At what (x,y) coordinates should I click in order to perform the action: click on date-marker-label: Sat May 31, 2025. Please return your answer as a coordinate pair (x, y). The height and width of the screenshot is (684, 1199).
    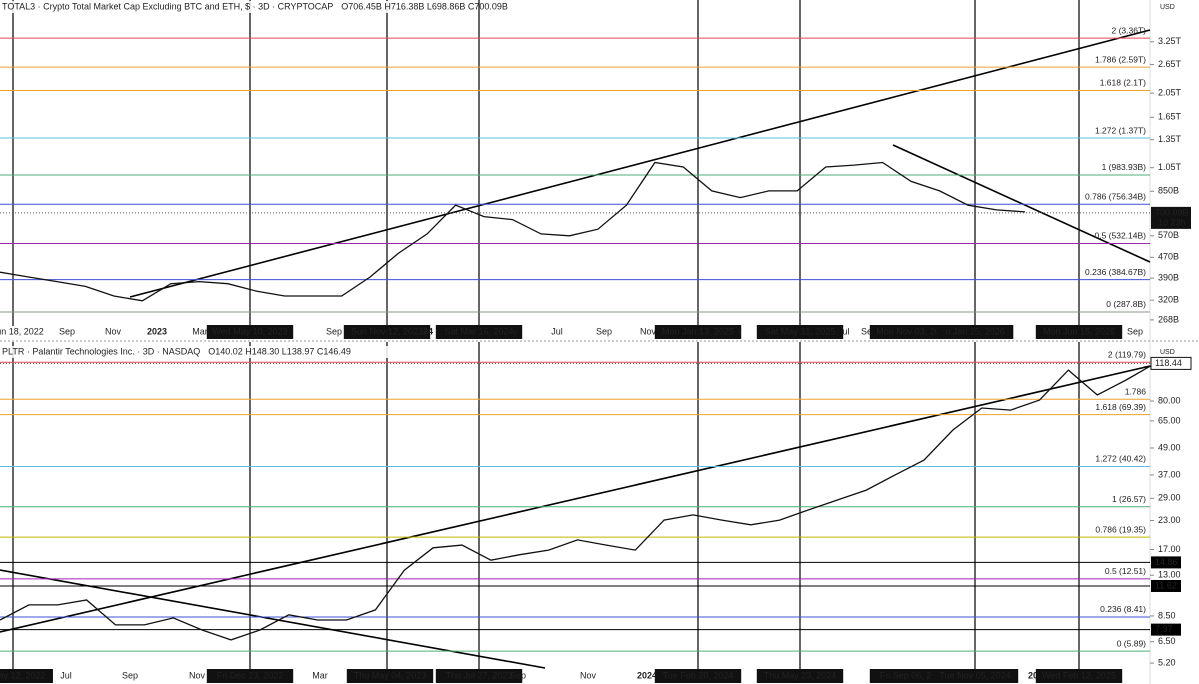
    Looking at the image, I should click on (800, 331).